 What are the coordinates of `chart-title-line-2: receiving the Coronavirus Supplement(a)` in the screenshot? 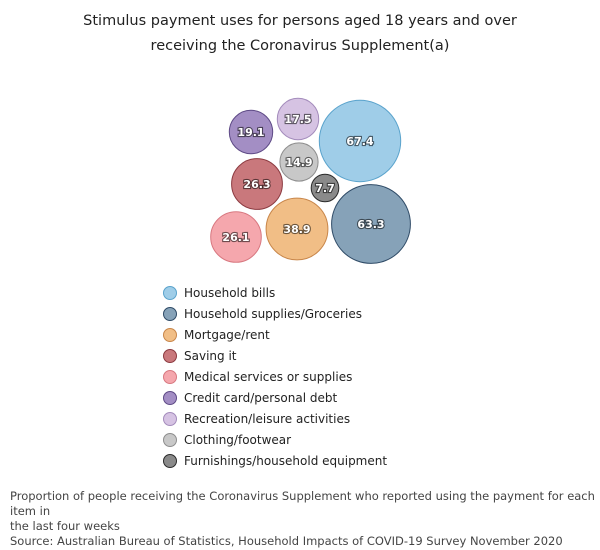 It's located at (300, 46).